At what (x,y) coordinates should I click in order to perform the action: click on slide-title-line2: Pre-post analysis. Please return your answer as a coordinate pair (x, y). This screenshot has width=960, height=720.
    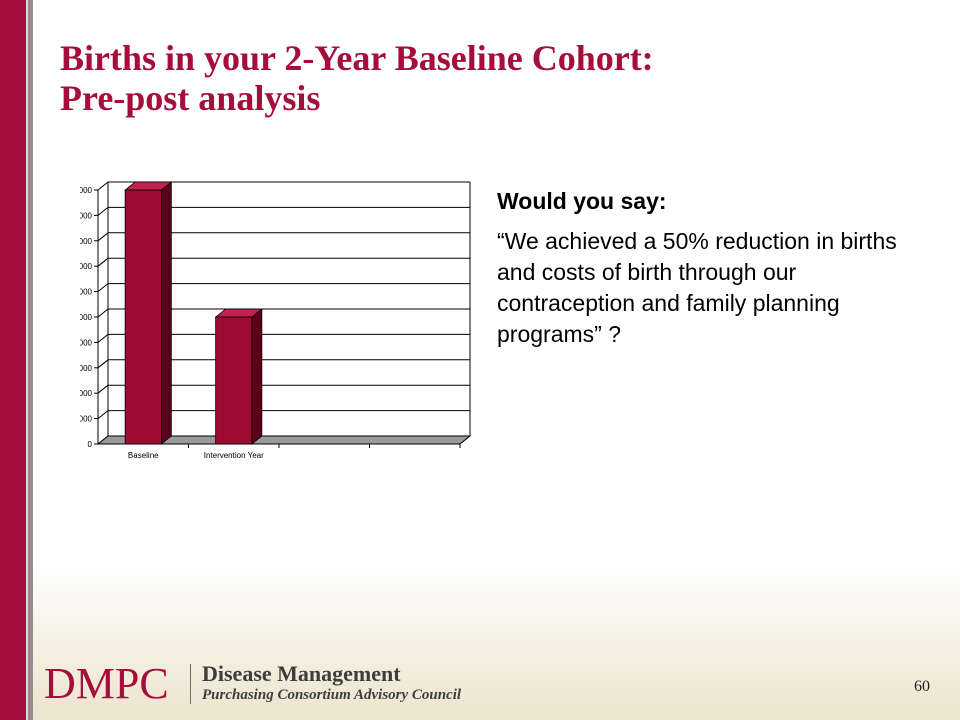
    Looking at the image, I should click on (190, 98).